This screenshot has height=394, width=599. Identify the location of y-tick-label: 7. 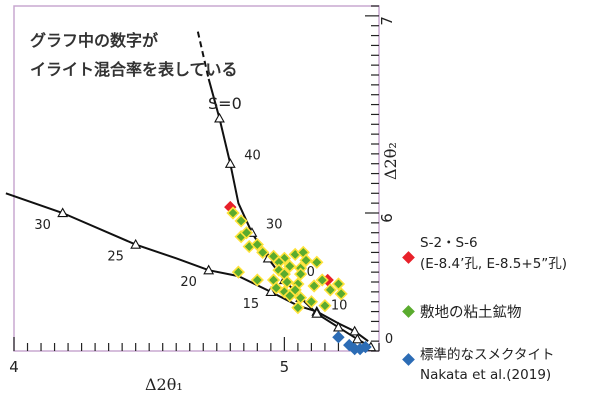
(387, 21).